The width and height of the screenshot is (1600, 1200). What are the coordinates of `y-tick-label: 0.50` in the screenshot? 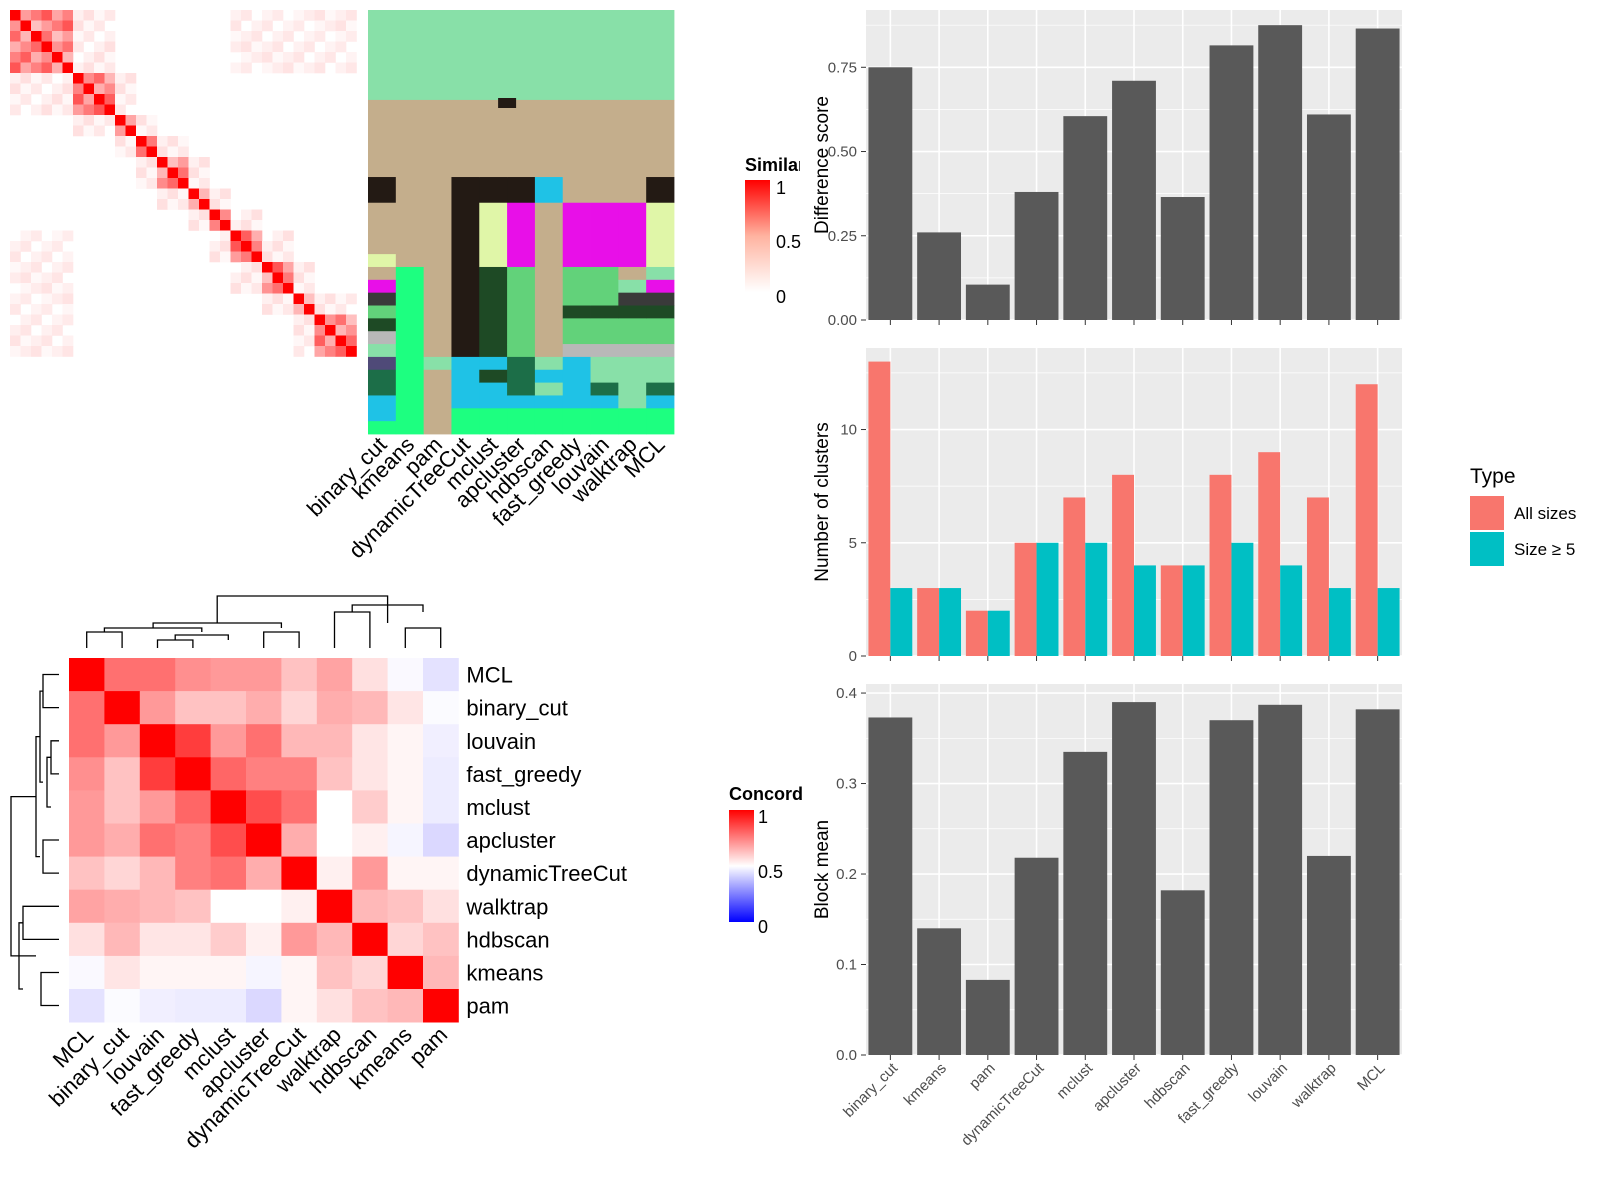 It's located at (842, 152).